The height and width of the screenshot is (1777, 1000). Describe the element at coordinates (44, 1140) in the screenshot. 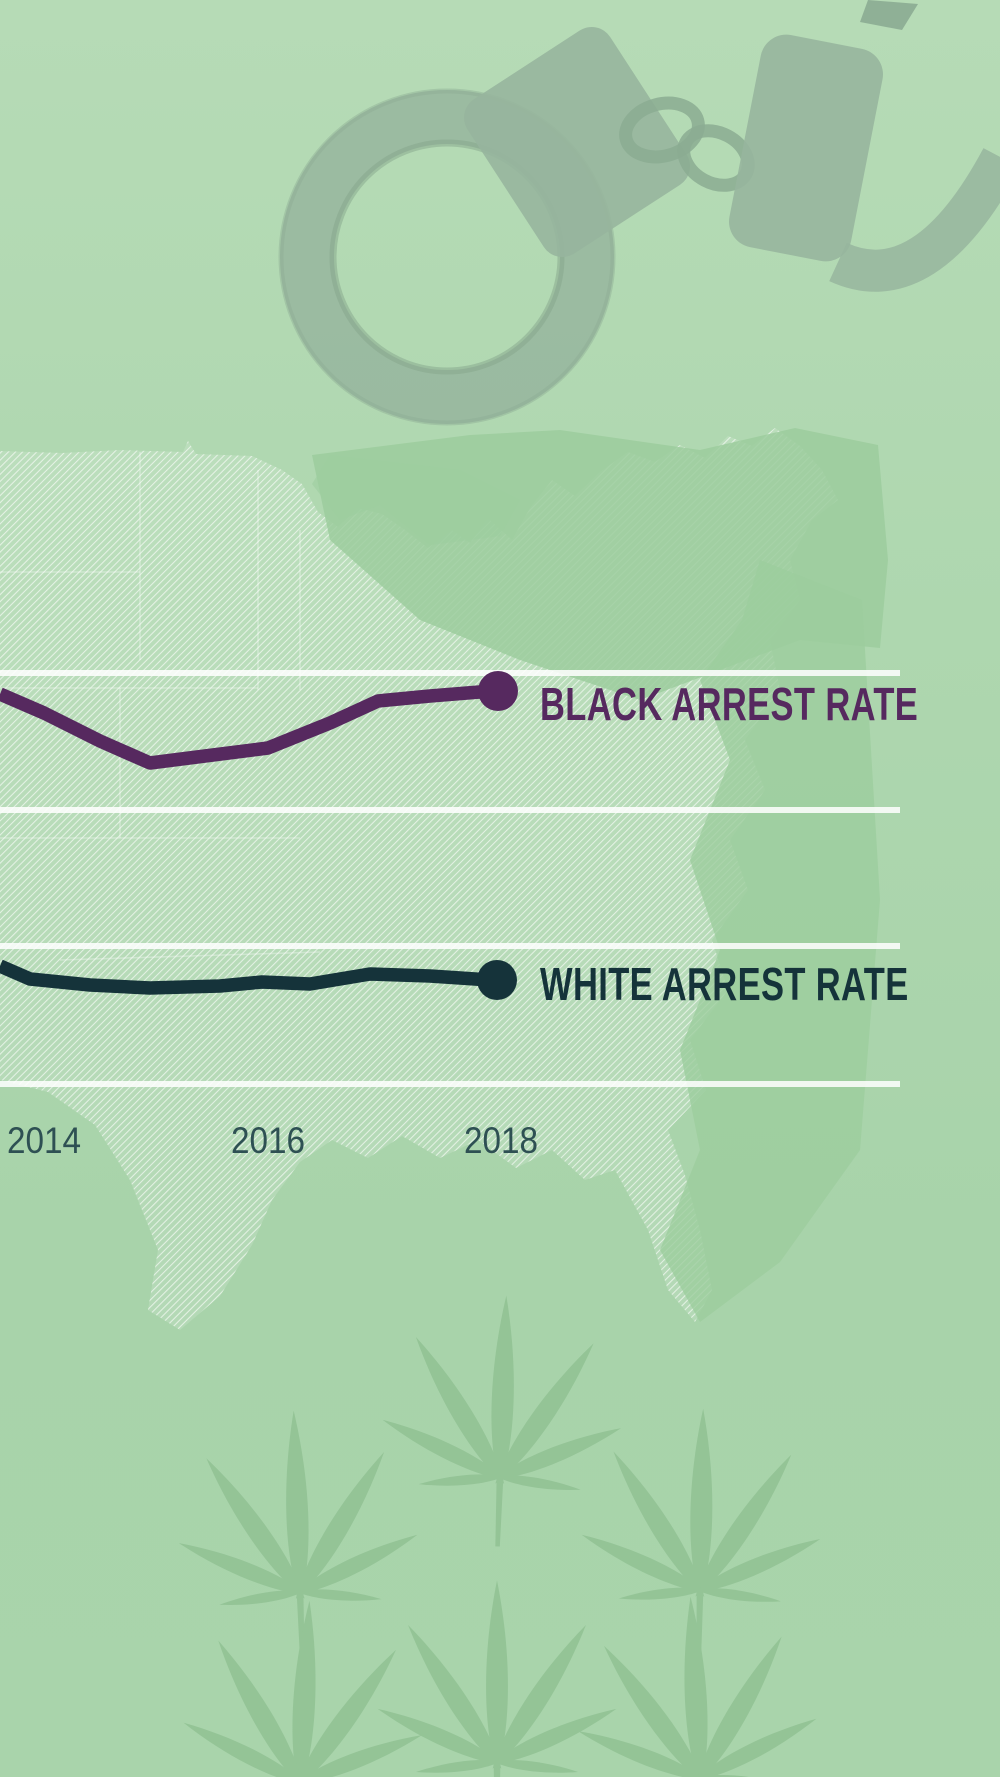

I see `x-tick-2014: 2014` at that location.